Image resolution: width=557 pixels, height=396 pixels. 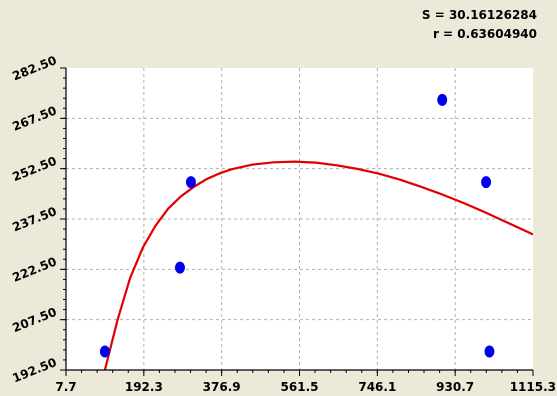 I want to click on stat-r-value: r = 0.63604940, so click(x=484, y=34).